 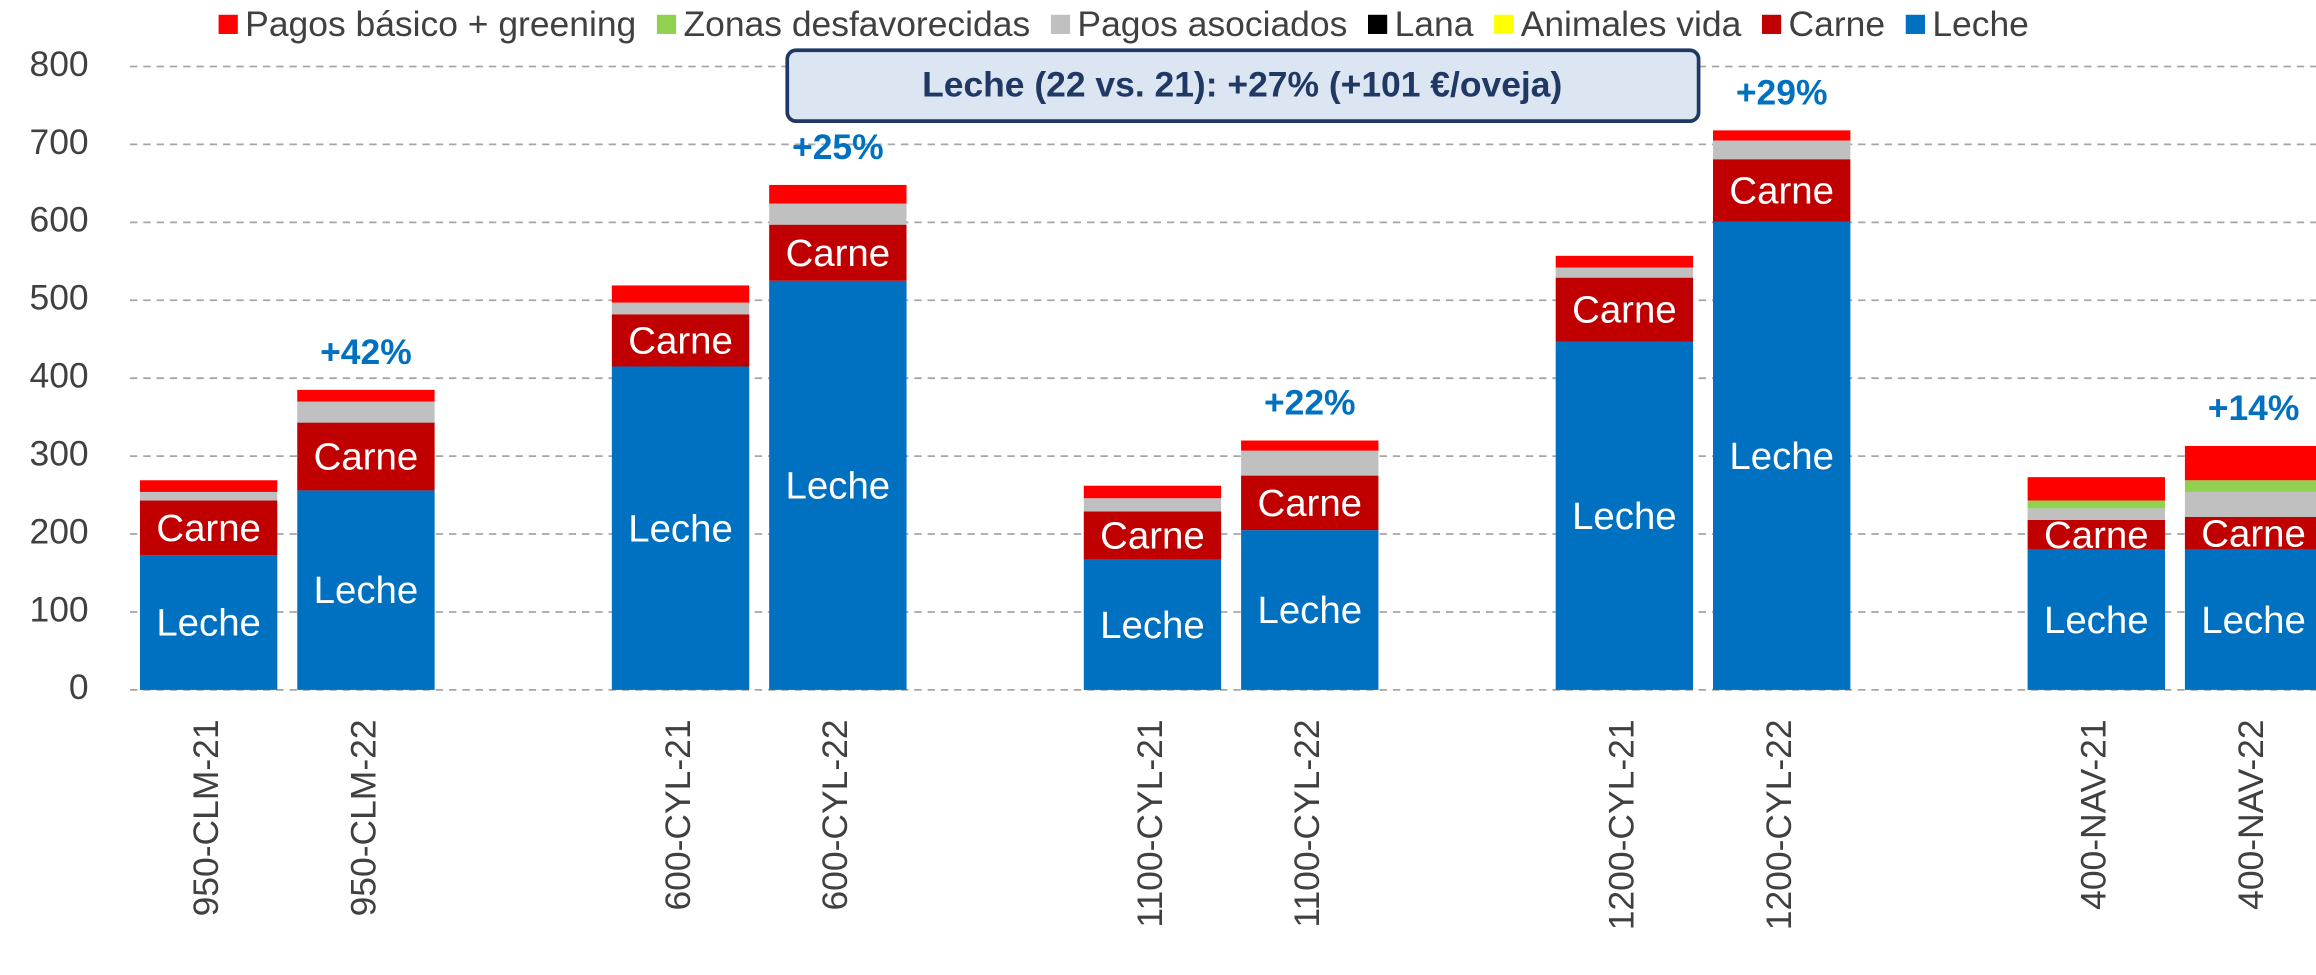 What do you see at coordinates (678, 814) in the screenshot?
I see `x-tick-label: 600-CYL-21` at bounding box center [678, 814].